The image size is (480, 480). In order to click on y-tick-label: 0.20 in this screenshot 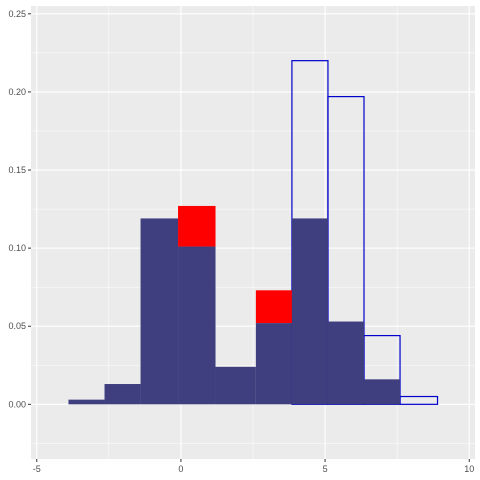, I will do `click(17, 92)`.